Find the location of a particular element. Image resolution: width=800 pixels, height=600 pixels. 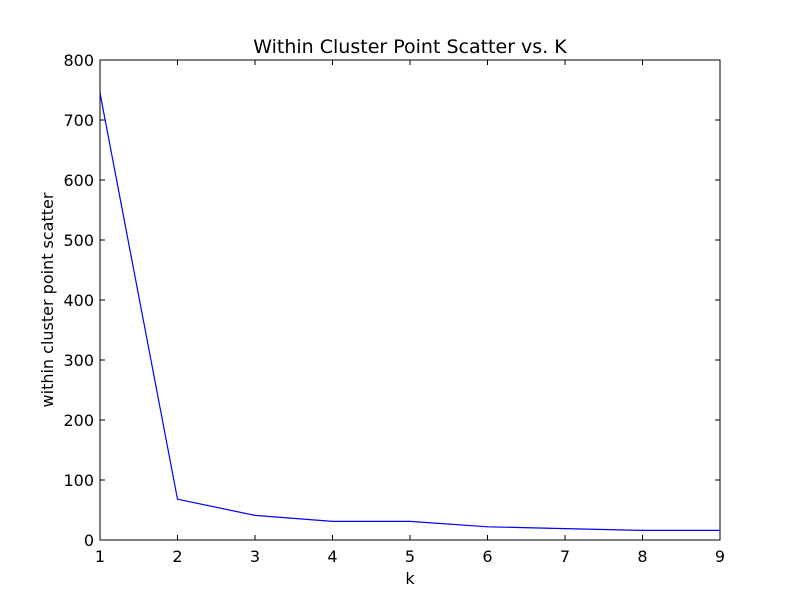

x-tick-label: 7 is located at coordinates (565, 556).